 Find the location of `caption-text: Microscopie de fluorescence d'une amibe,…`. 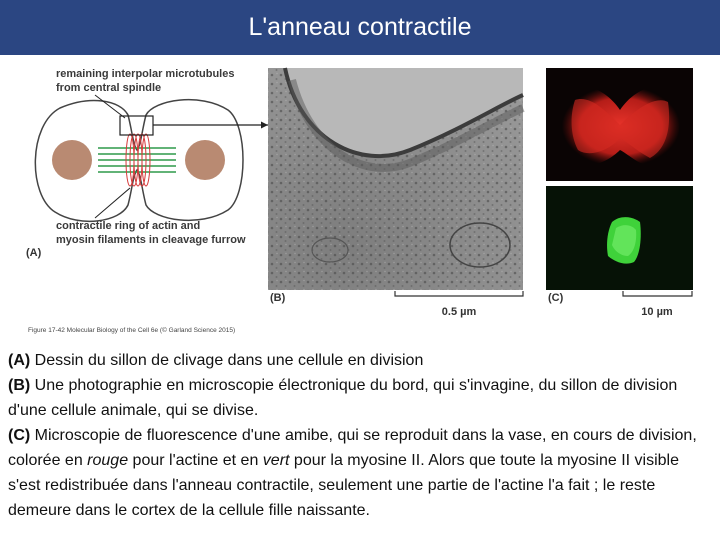

caption-text: Microscopie de fluorescence d'une amibe,… is located at coordinates (352, 448).